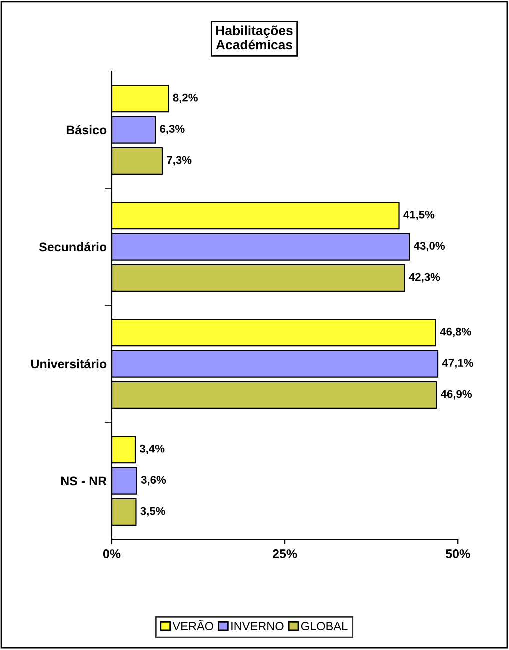  What do you see at coordinates (153, 481) in the screenshot?
I see `data-label: 3,6%` at bounding box center [153, 481].